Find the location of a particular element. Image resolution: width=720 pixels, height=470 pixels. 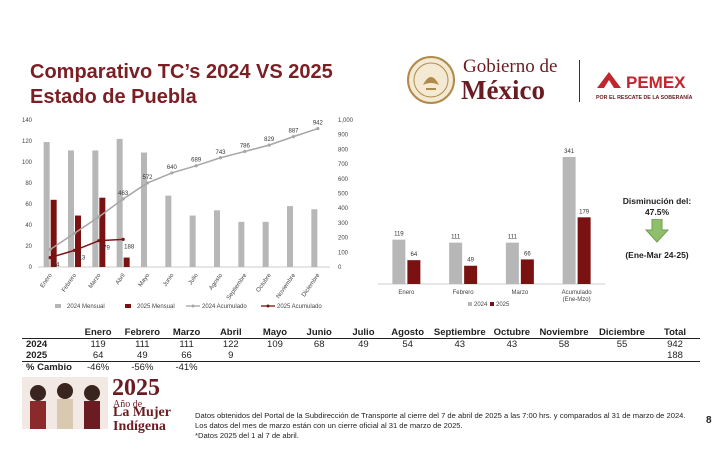

logo-divider is located at coordinates (579, 81).